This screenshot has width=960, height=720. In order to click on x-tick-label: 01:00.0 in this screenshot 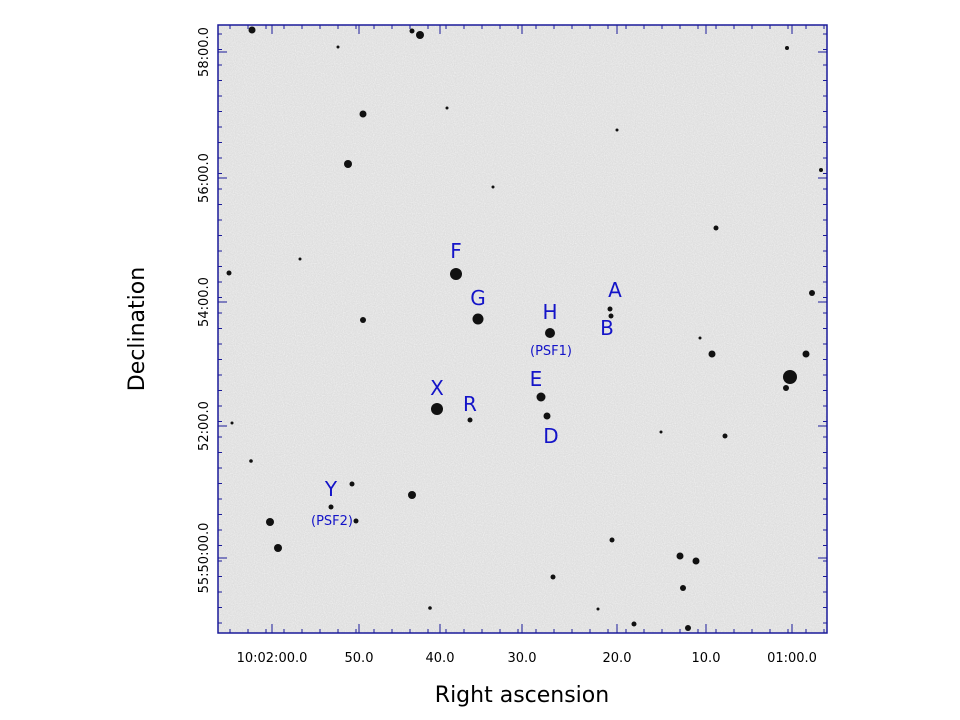, I will do `click(792, 658)`.